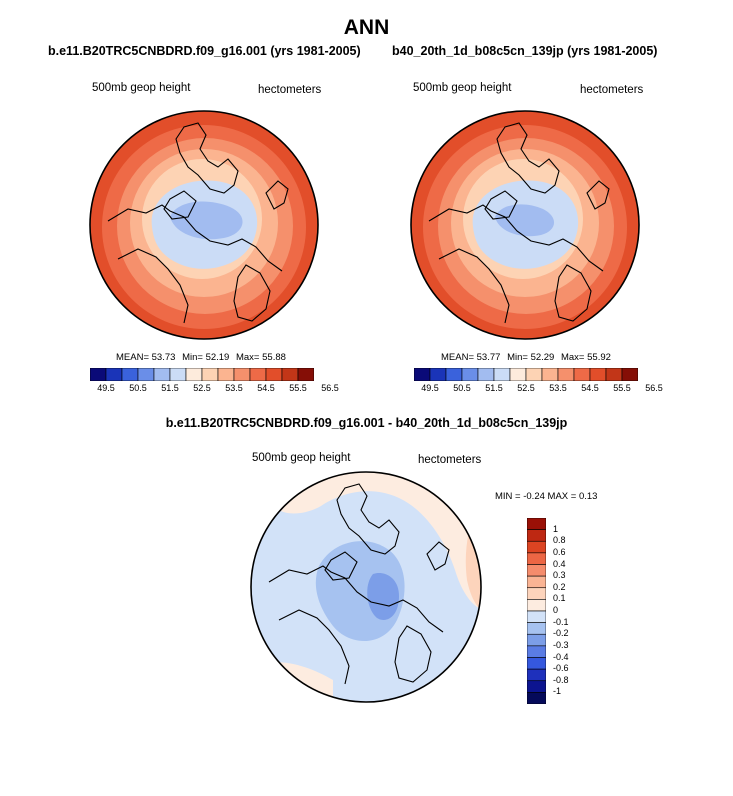 This screenshot has height=796, width=733. I want to click on panel2-colorbar-tick-label: 52.5, so click(526, 388).